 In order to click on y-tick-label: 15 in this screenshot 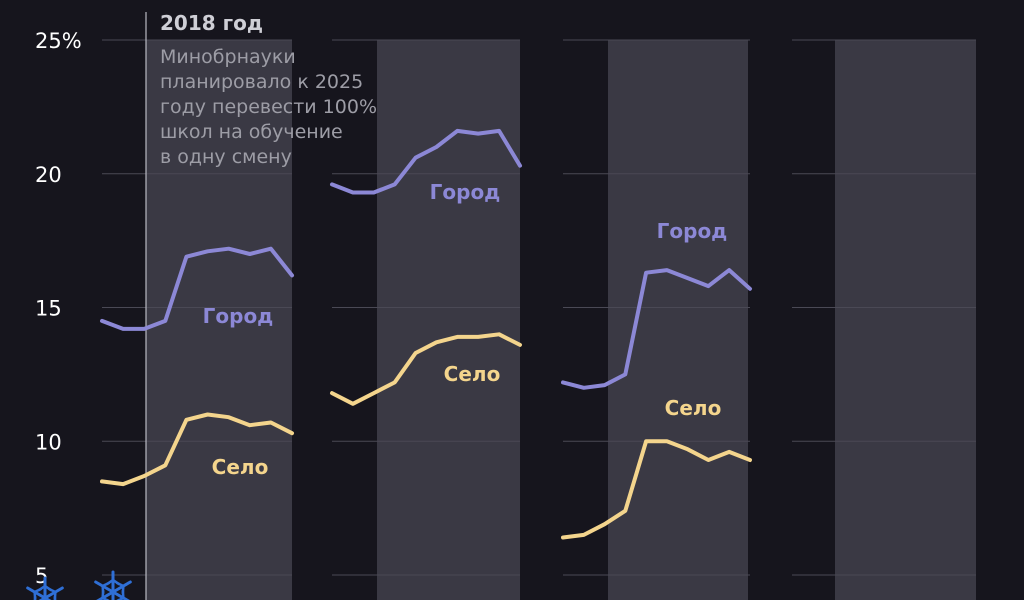, I will do `click(48, 309)`.